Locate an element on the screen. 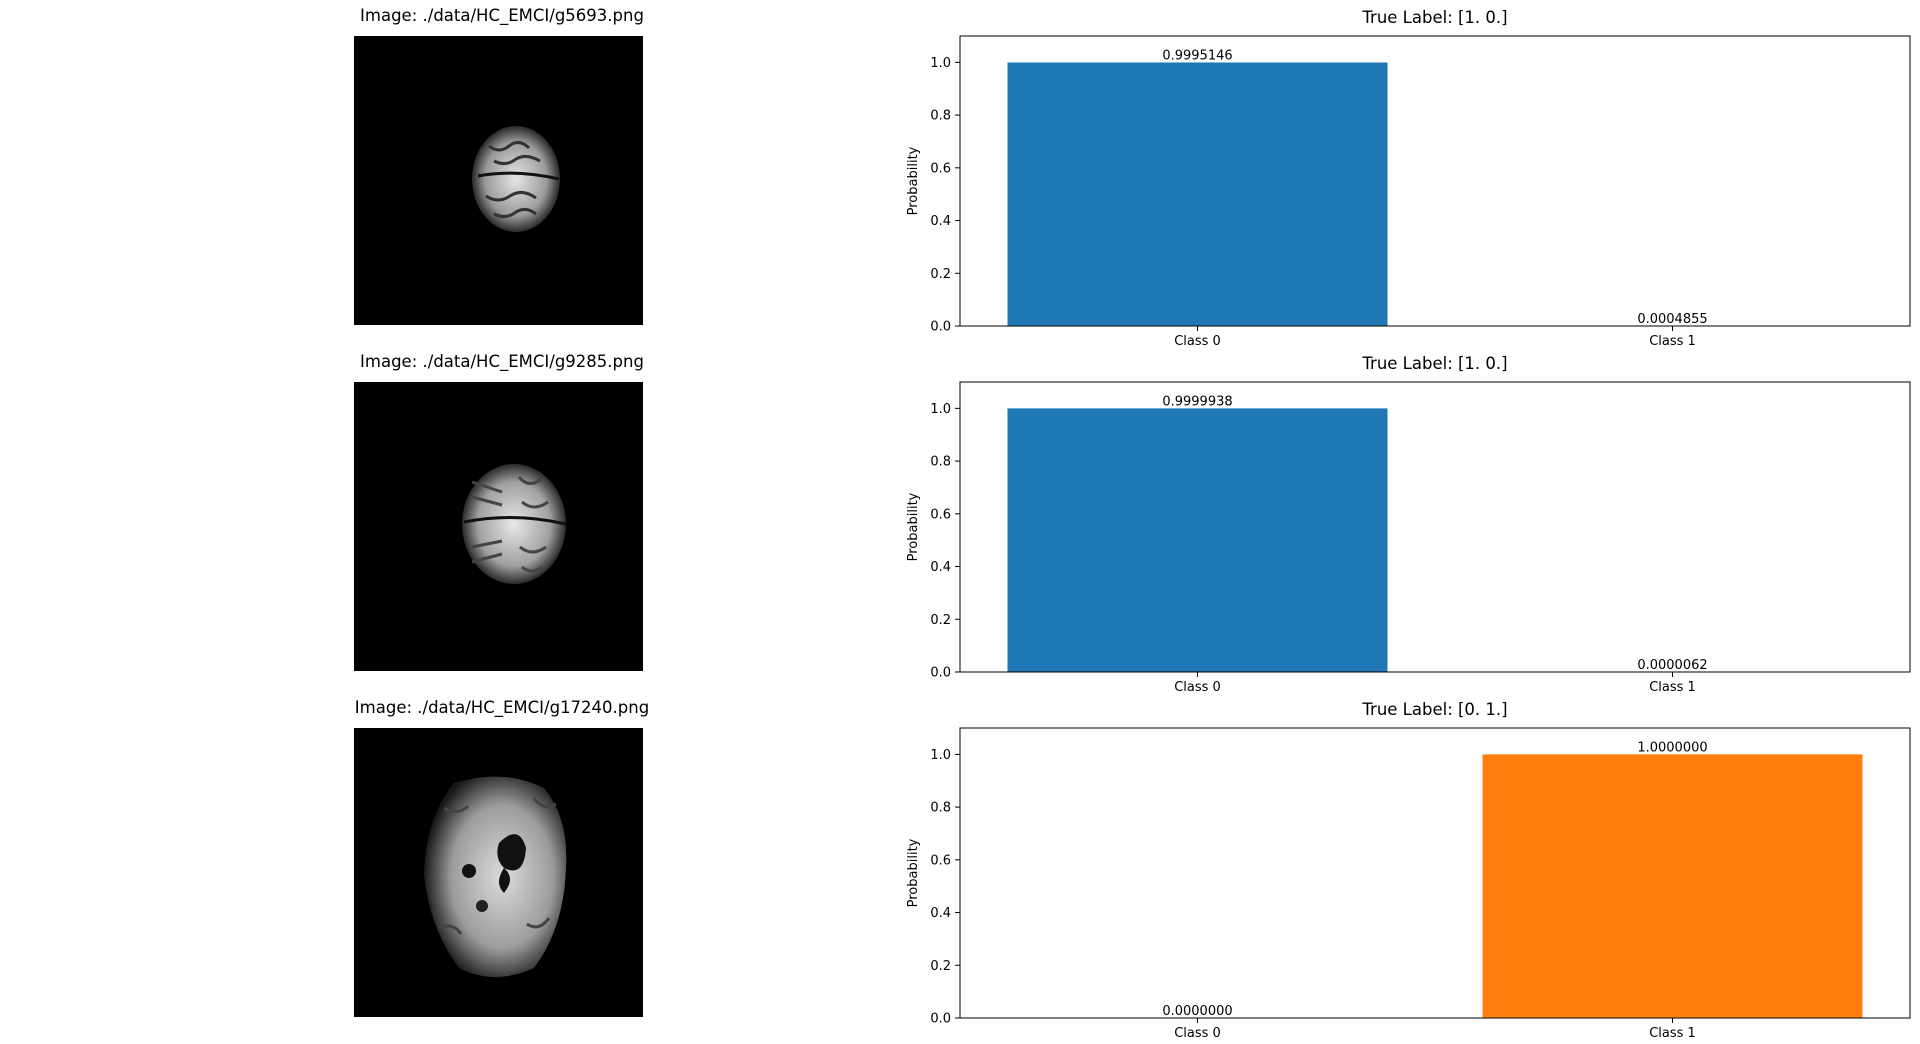 Image resolution: width=1920 pixels, height=1044 pixels. image-title-3: Image: ./data/HC_EMCI/g17240.png is located at coordinates (502, 707).